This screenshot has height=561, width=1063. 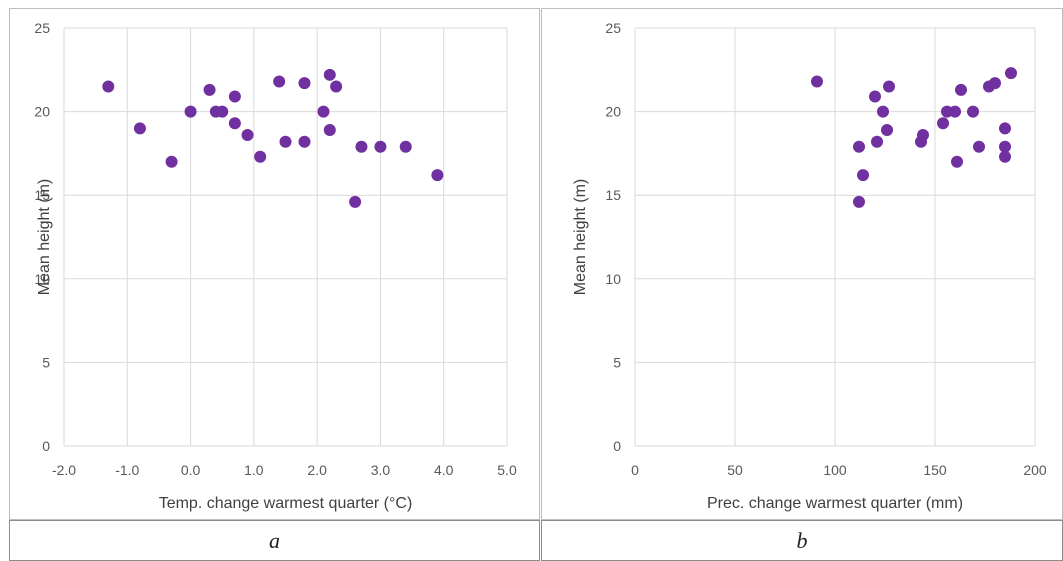 I want to click on x-tick-label: -1.0, so click(x=127, y=470).